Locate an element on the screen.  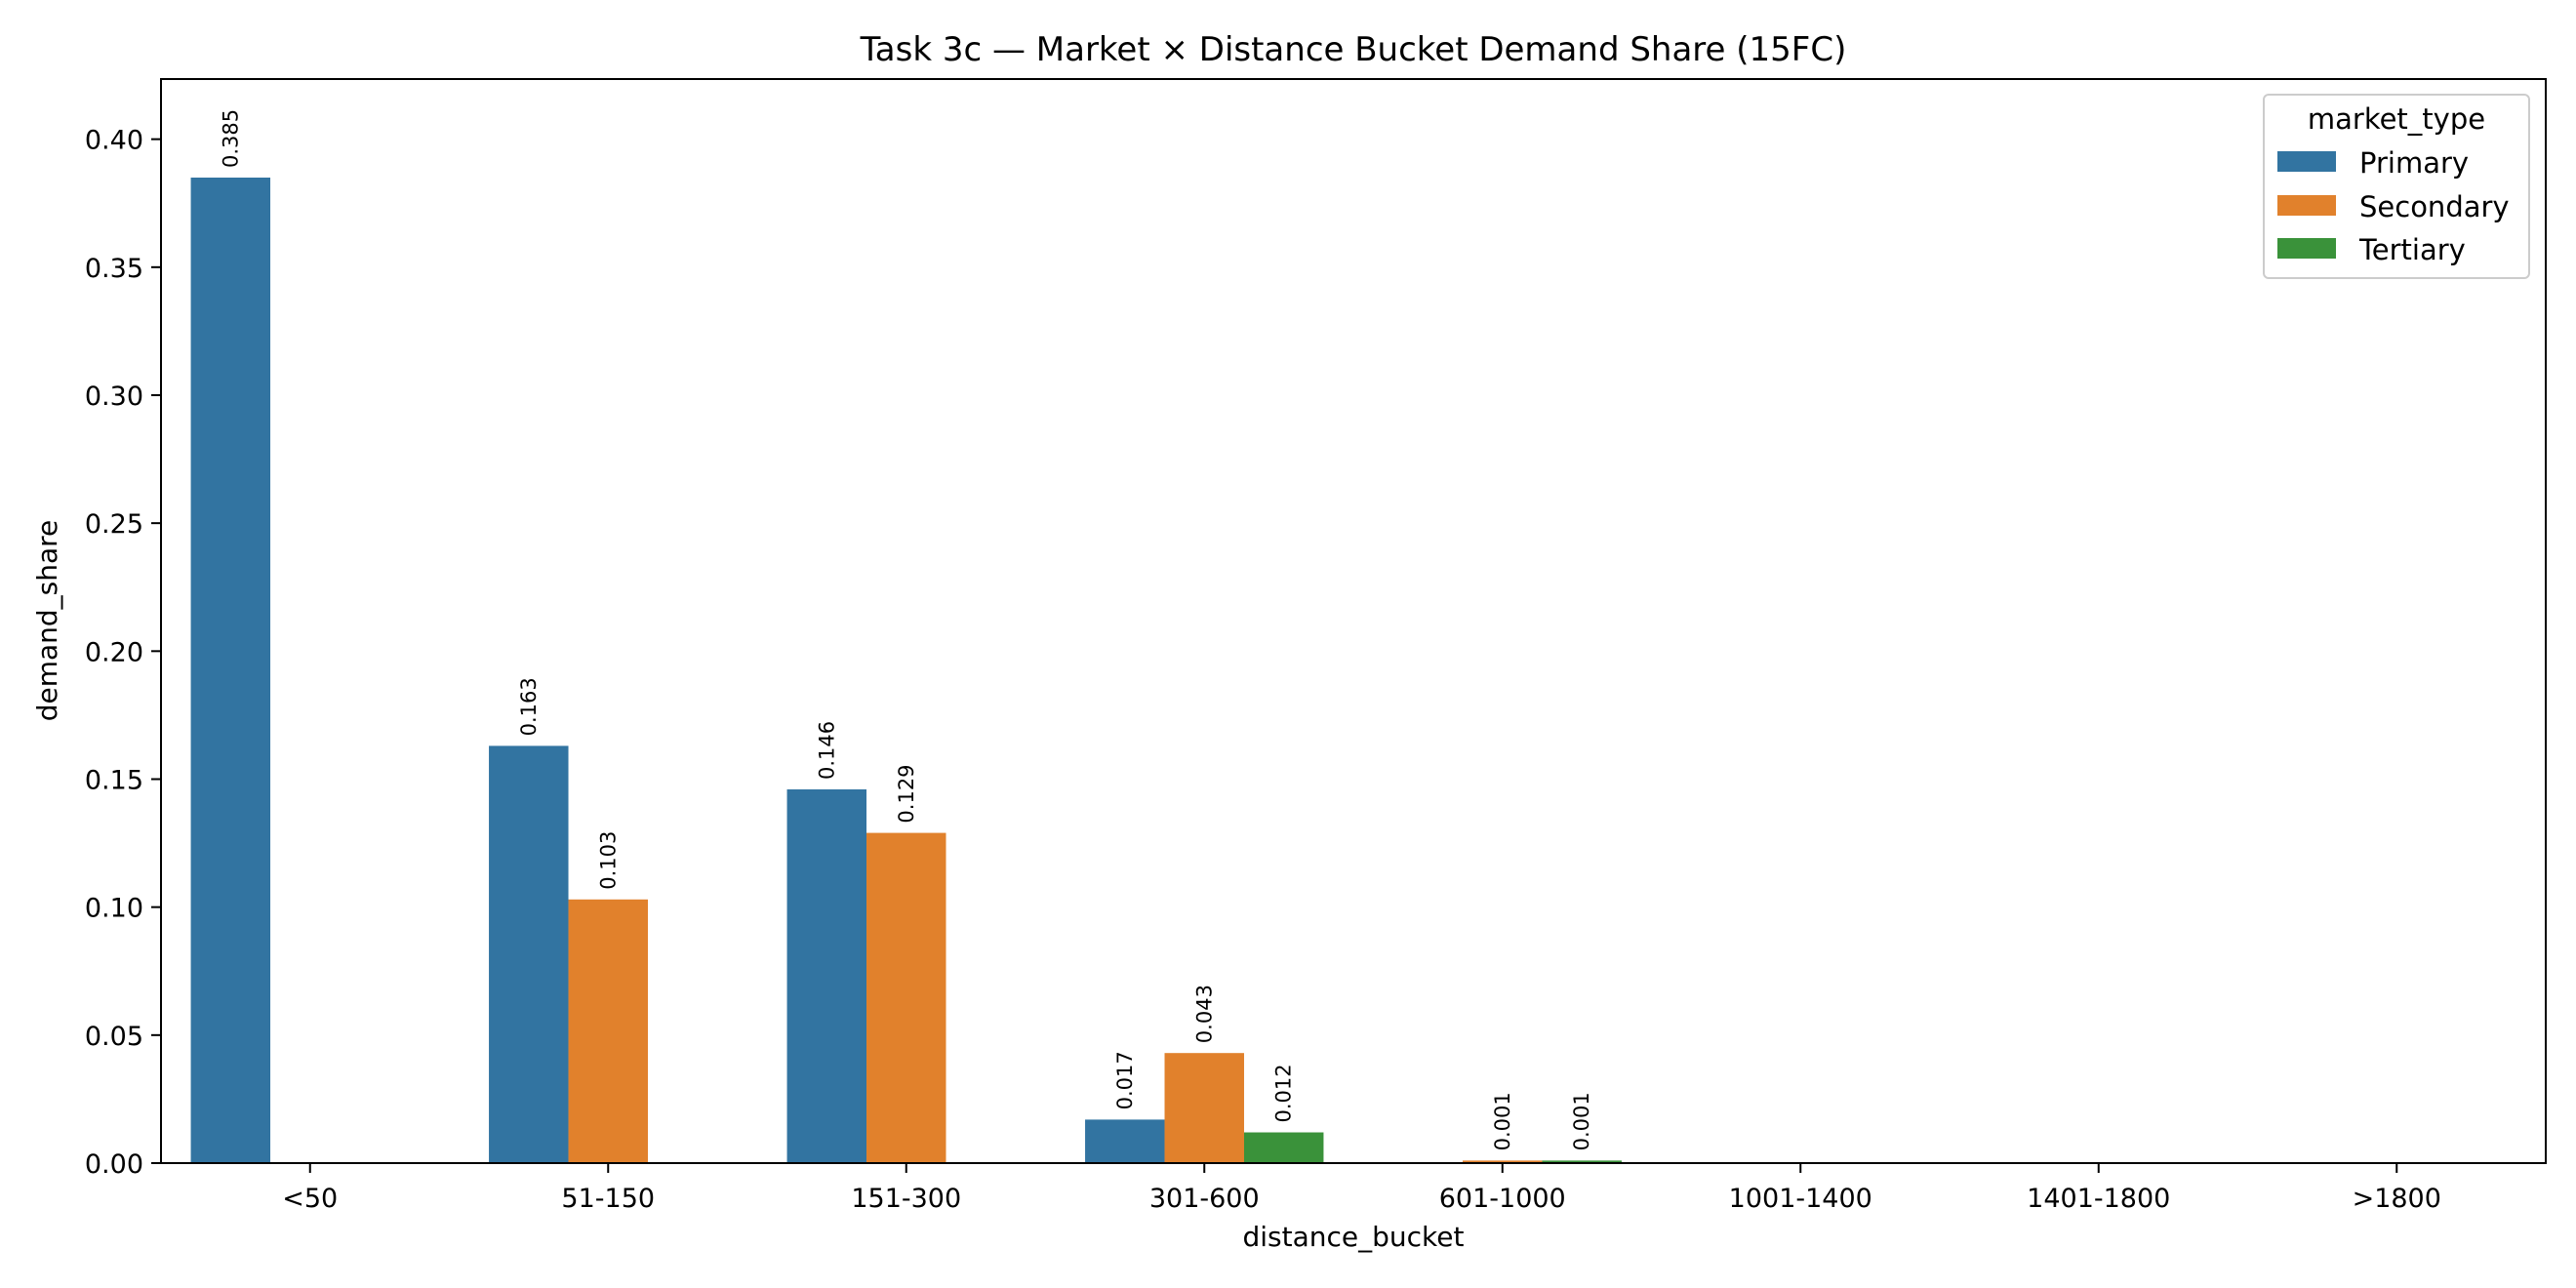
bar-data-label: 0.017 is located at coordinates (1125, 1080).